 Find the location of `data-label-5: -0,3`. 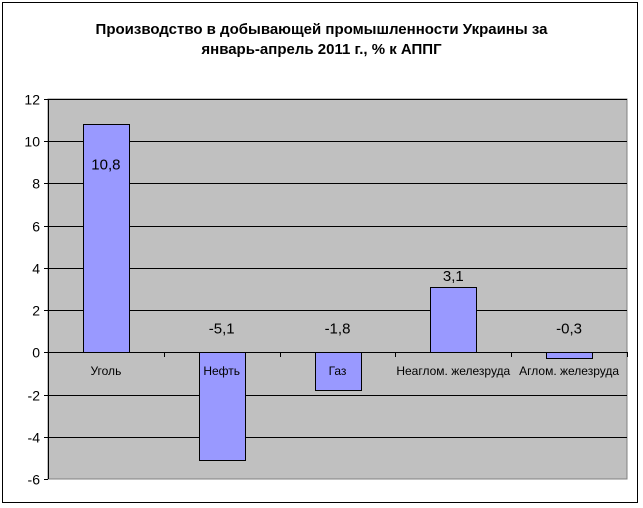

data-label-5: -0,3 is located at coordinates (569, 328).